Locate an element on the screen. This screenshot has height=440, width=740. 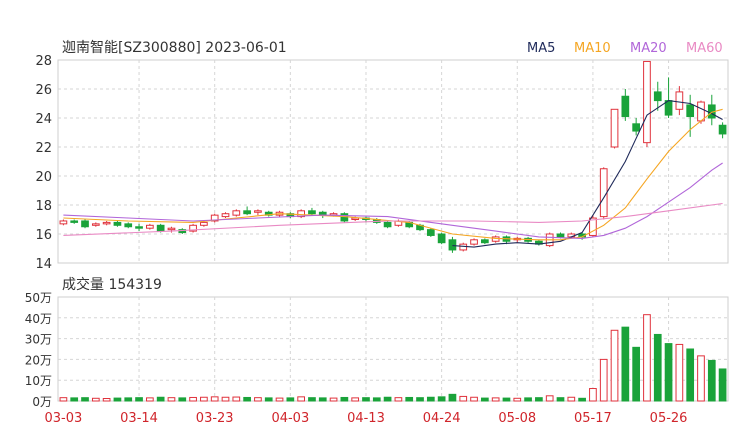
price-tick-label: 16 is located at coordinates (43, 235).